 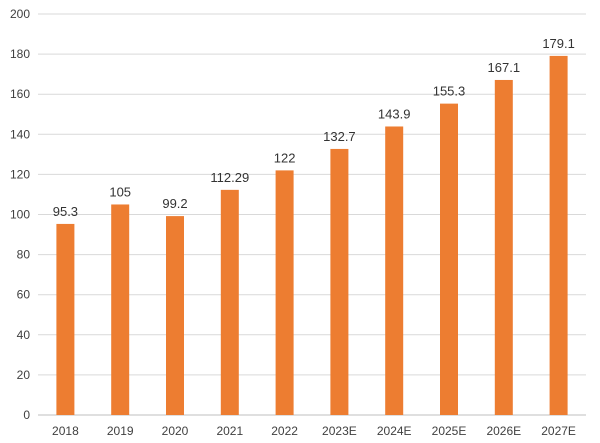 I want to click on data-label: 143.9, so click(x=394, y=113).